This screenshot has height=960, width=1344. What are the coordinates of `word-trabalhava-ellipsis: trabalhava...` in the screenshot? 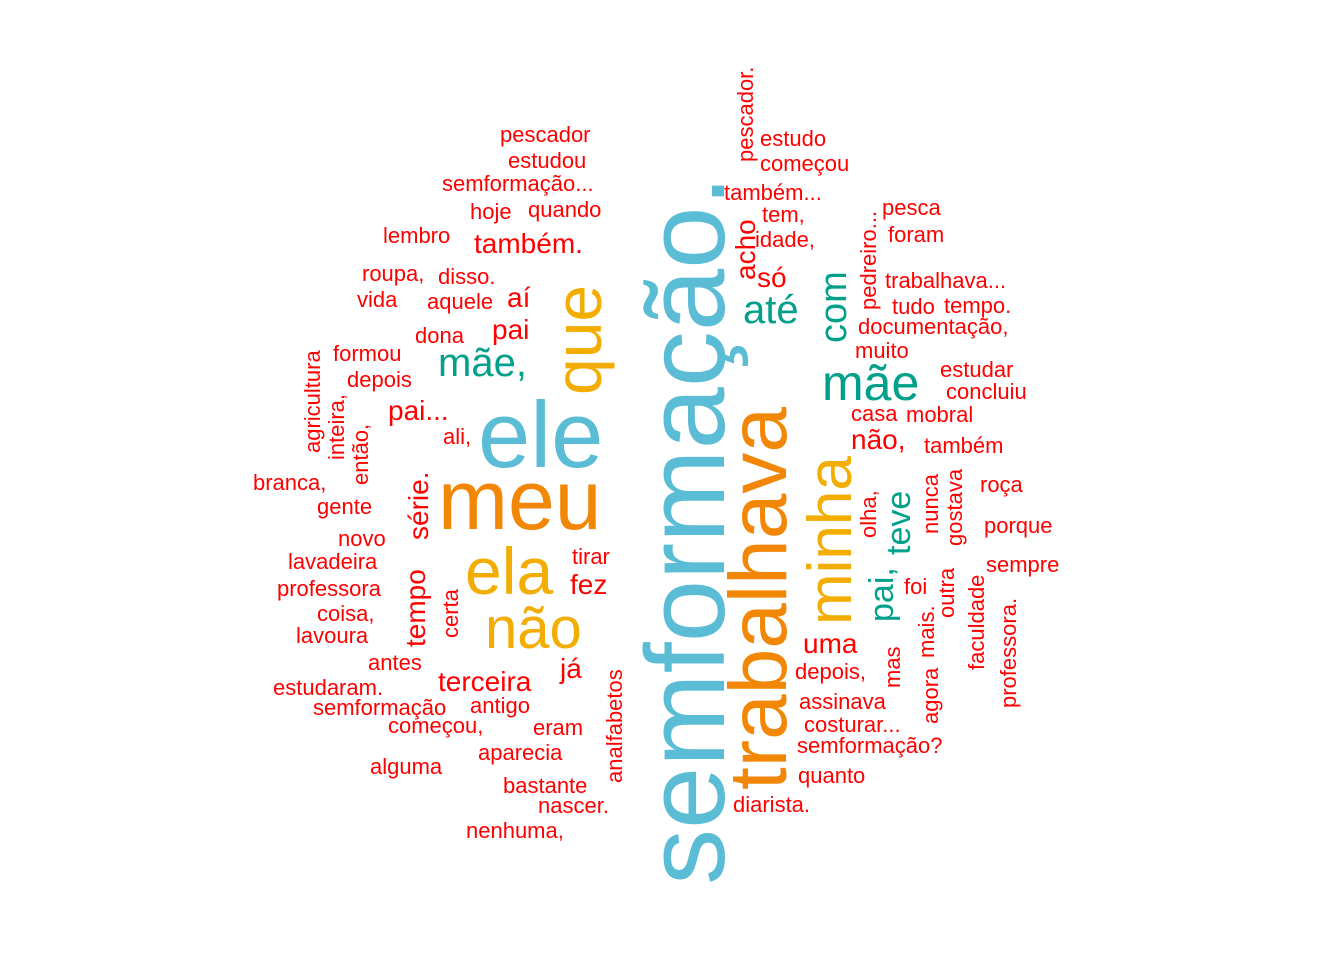 It's located at (946, 280).